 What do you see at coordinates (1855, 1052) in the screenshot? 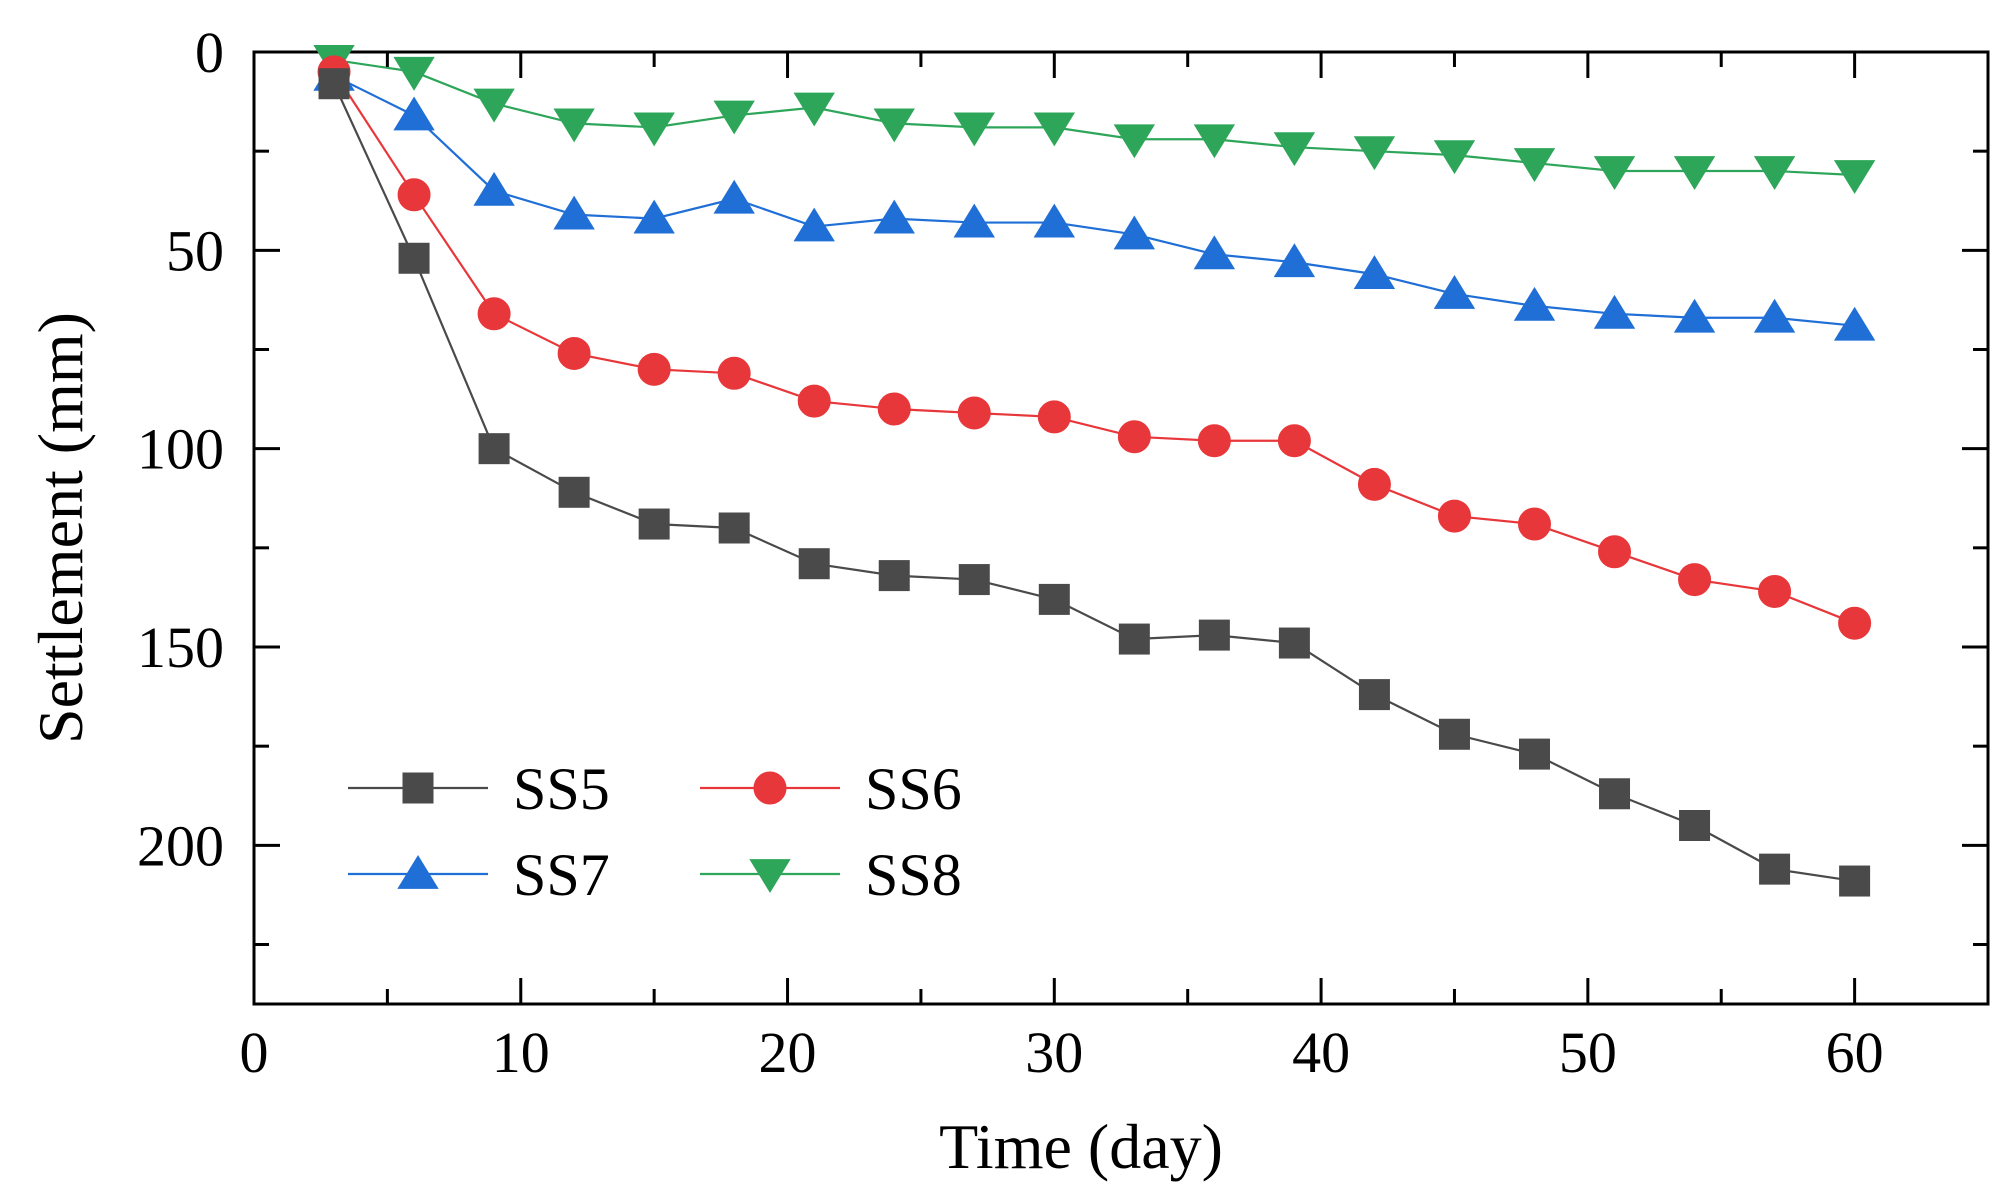
I see `x-tick-label: 60` at bounding box center [1855, 1052].